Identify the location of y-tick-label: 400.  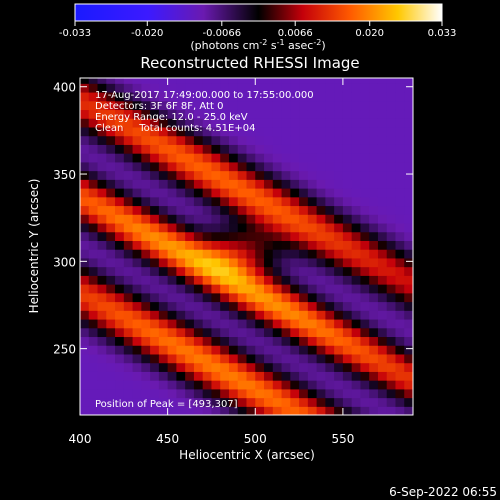
(64, 88).